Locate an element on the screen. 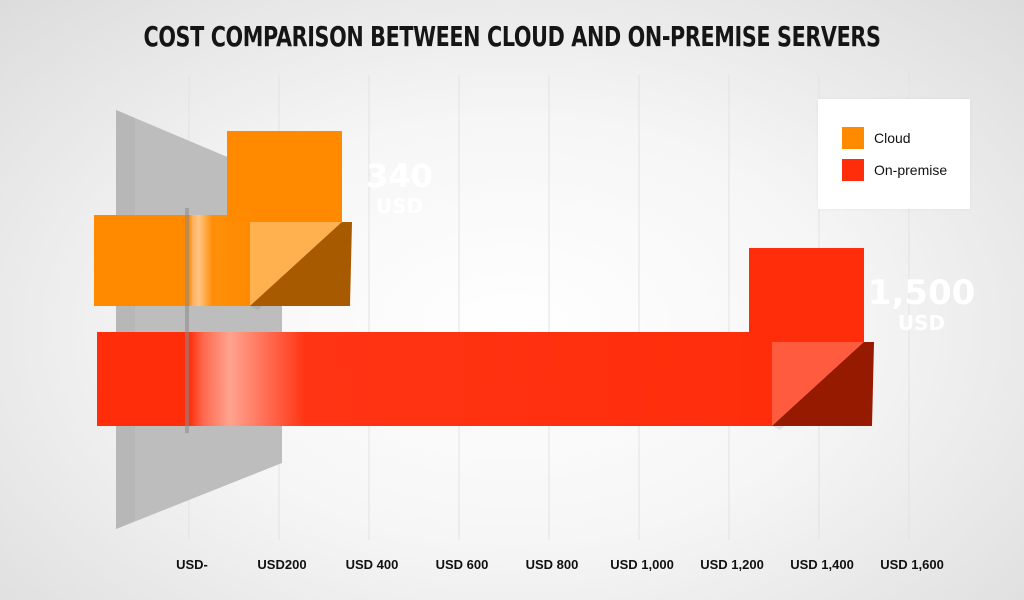 The height and width of the screenshot is (600, 1024). bar-side-dark-on-premise is located at coordinates (823, 384).